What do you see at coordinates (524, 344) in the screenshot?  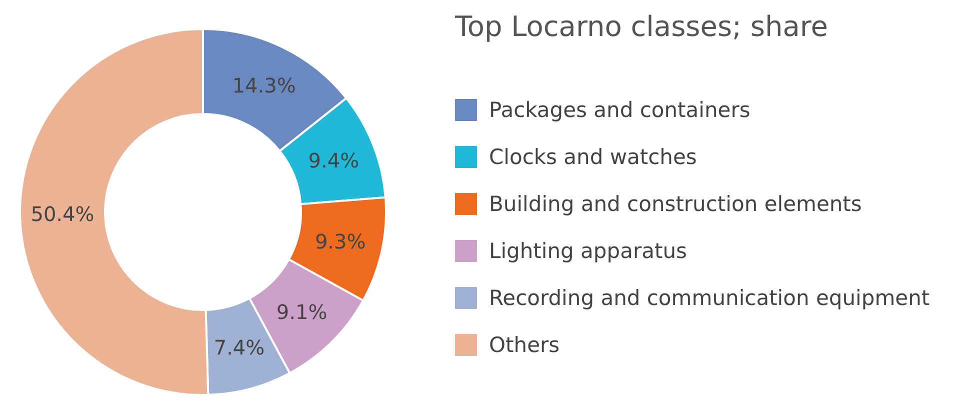 I see `legend-label: Others` at bounding box center [524, 344].